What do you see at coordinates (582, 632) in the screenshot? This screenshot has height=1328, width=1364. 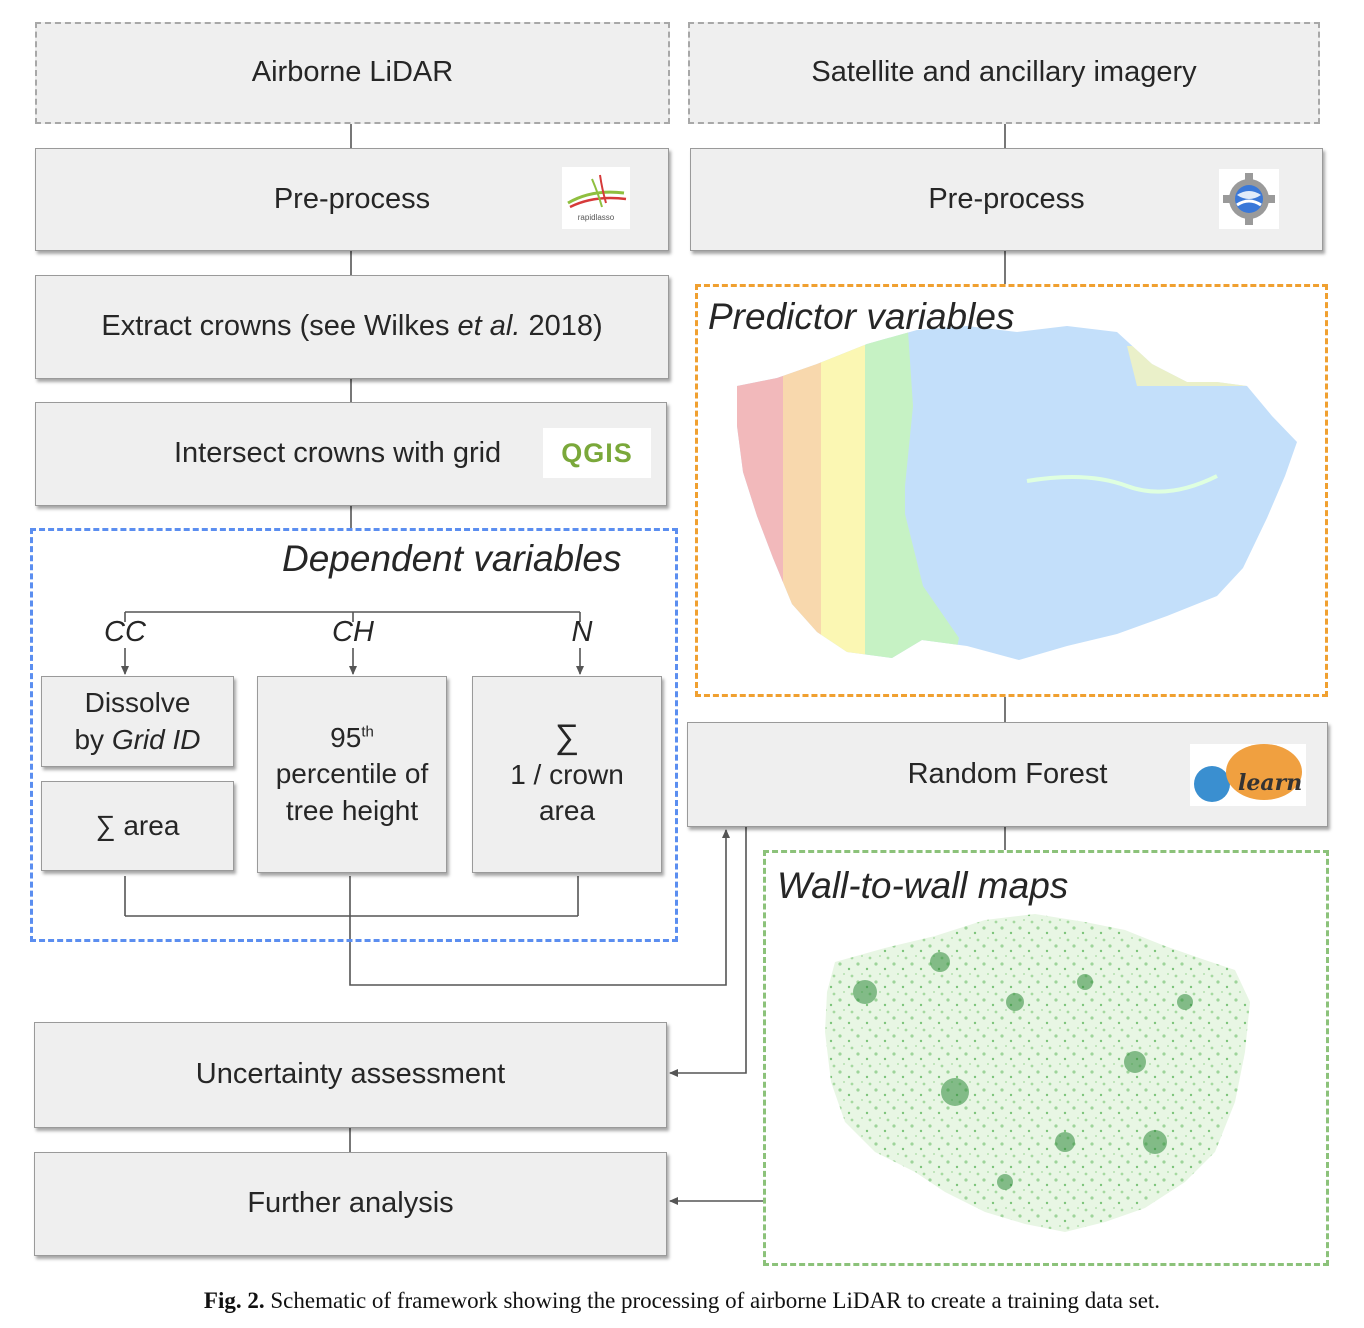 I see `n-label: N` at bounding box center [582, 632].